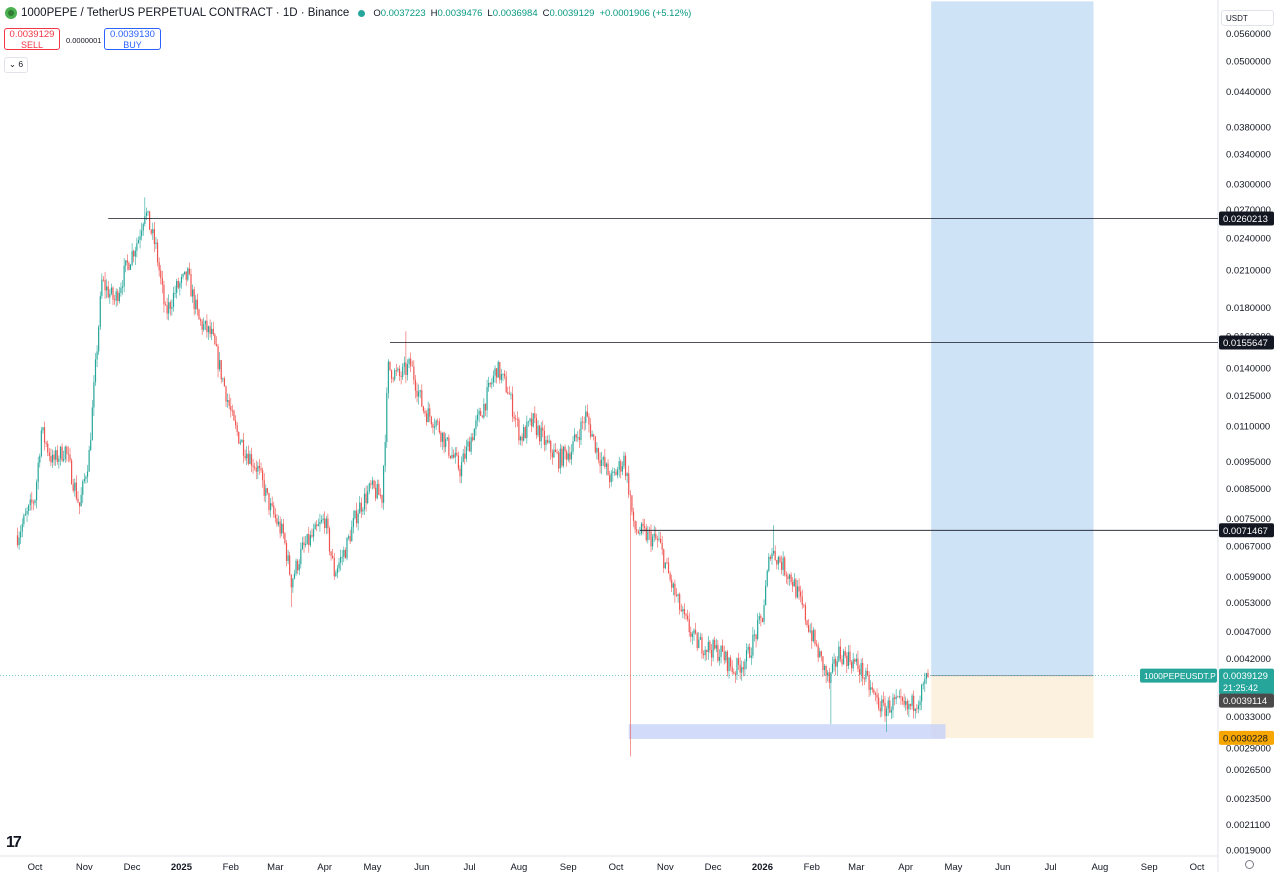  I want to click on y-tick-label: 0.0085000, so click(1248, 489).